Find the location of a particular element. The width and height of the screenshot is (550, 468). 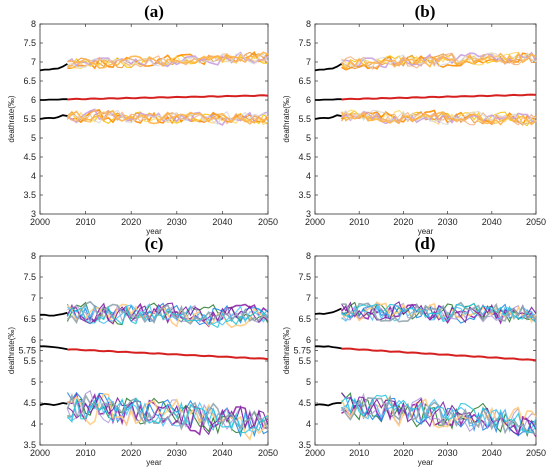

y-tick-label: 3 is located at coordinates (308, 214).